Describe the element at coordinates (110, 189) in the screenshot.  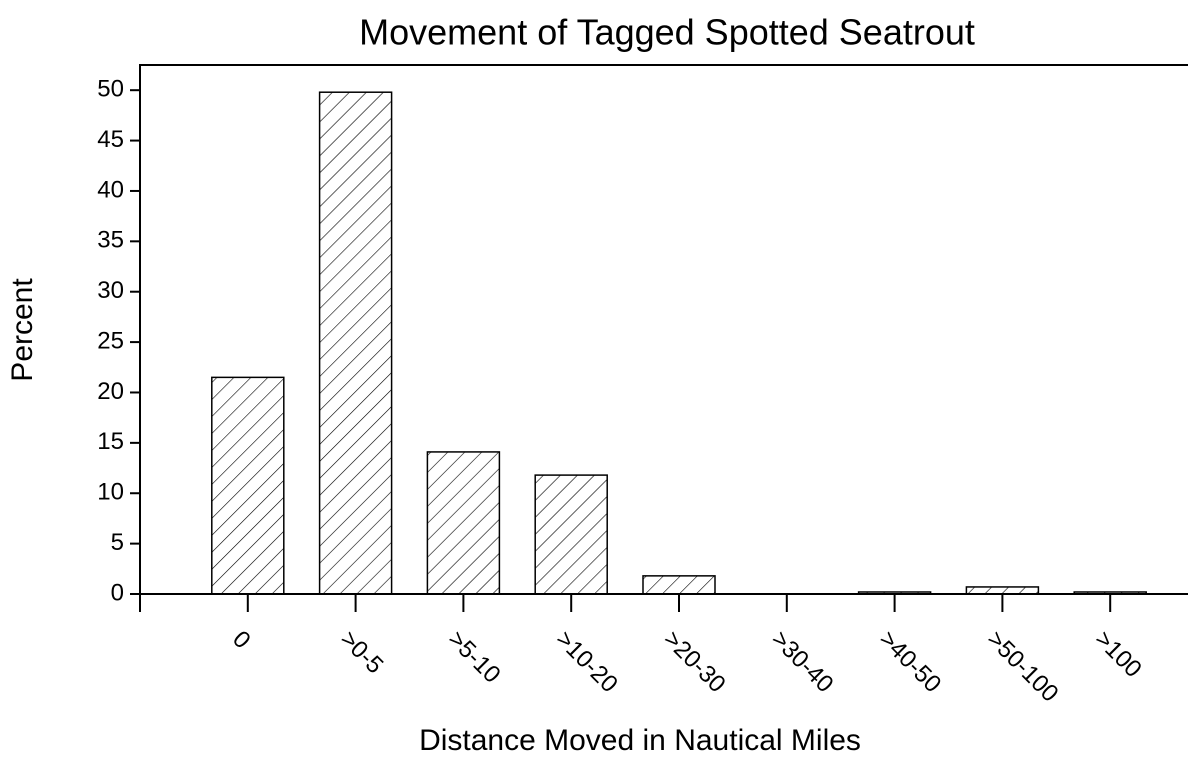
I see `y-tick-label: 40` at that location.